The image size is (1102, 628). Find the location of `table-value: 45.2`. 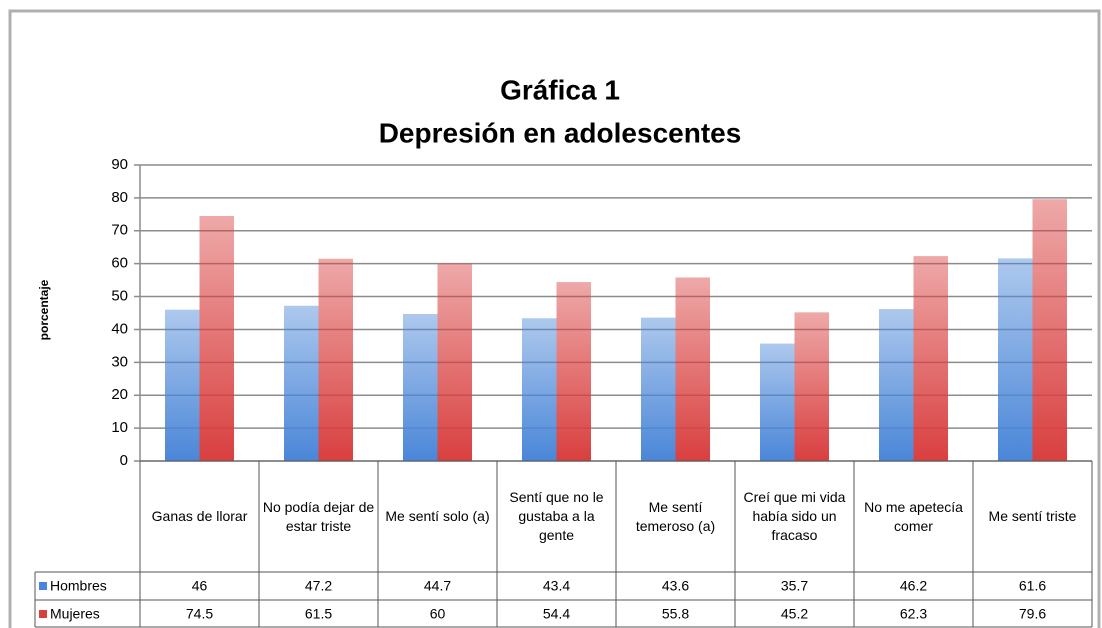

table-value: 45.2 is located at coordinates (794, 614).